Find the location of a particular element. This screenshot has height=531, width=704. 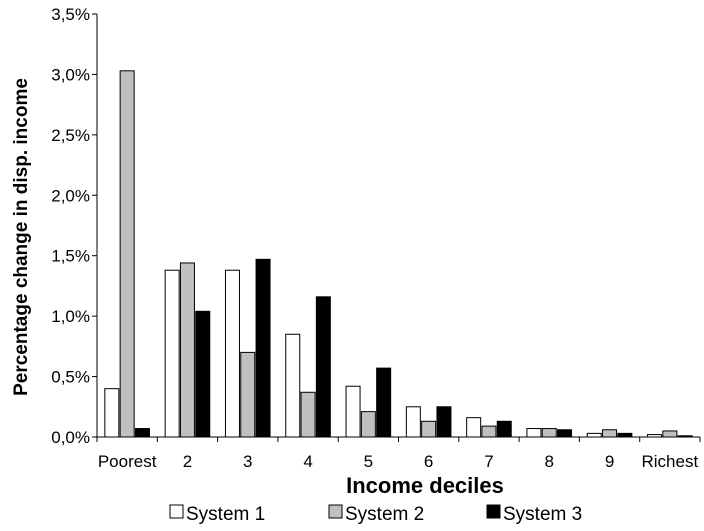

x-axis-title: Income deciles is located at coordinates (425, 485).